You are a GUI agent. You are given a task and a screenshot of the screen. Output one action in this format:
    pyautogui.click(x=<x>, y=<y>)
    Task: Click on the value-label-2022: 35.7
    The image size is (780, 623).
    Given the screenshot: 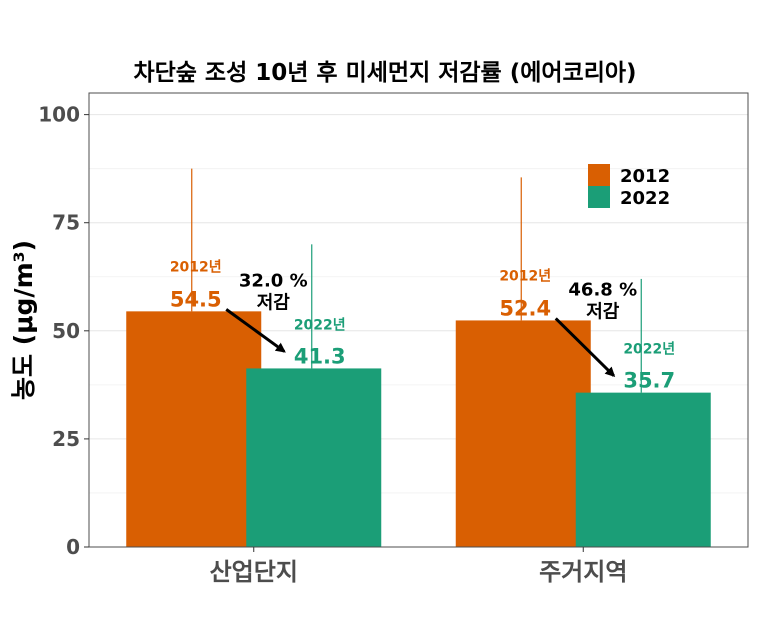 What is the action you would take?
    pyautogui.click(x=649, y=381)
    